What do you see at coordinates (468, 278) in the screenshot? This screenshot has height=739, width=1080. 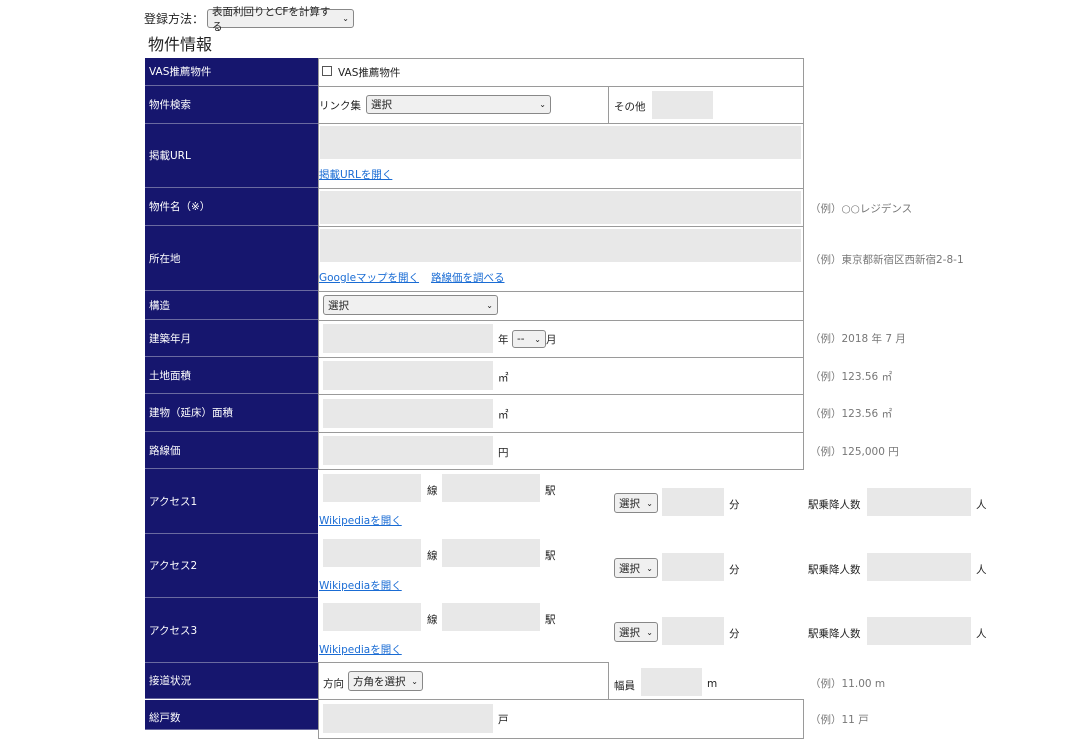 I see `rosenka-link: 路線価を調べる` at bounding box center [468, 278].